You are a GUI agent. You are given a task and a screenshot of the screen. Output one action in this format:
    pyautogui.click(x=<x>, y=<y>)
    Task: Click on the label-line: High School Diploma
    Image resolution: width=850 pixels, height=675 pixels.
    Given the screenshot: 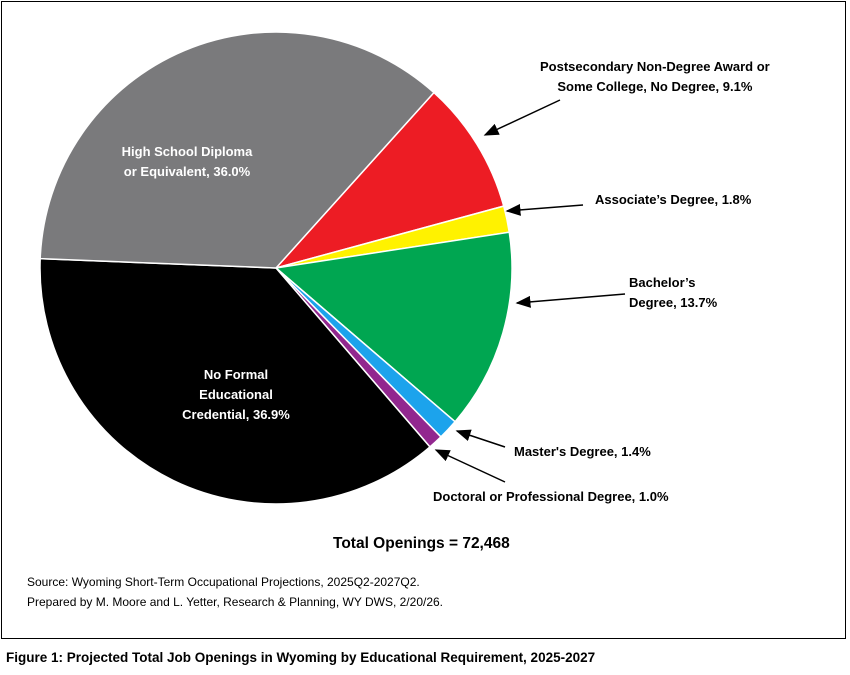 What is the action you would take?
    pyautogui.click(x=187, y=151)
    